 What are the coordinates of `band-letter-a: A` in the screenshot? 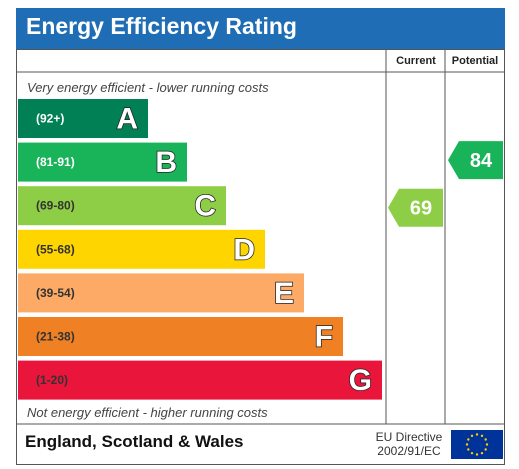 It's located at (127, 119).